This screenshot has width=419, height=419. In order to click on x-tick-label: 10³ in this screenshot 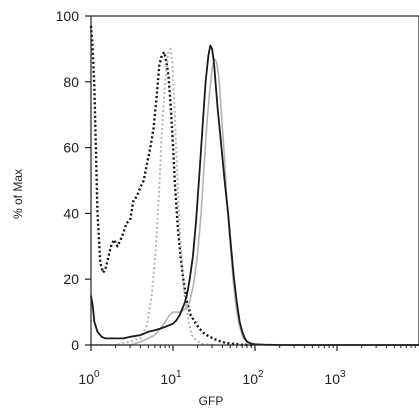, I will do `click(335, 378)`.